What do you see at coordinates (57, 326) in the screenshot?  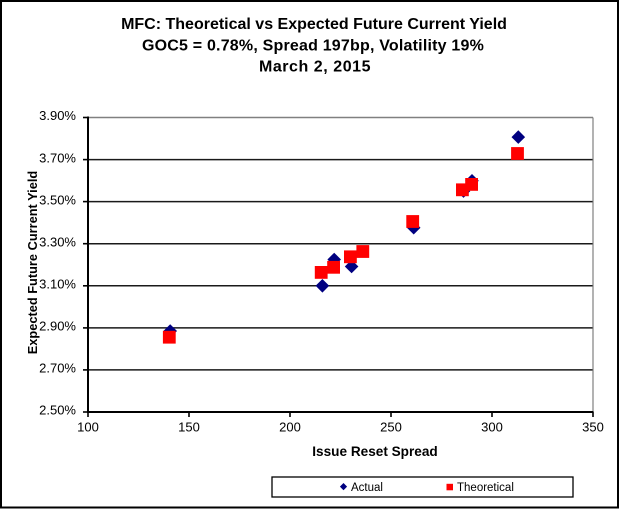 I see `svg-text: 2.90%` at bounding box center [57, 326].